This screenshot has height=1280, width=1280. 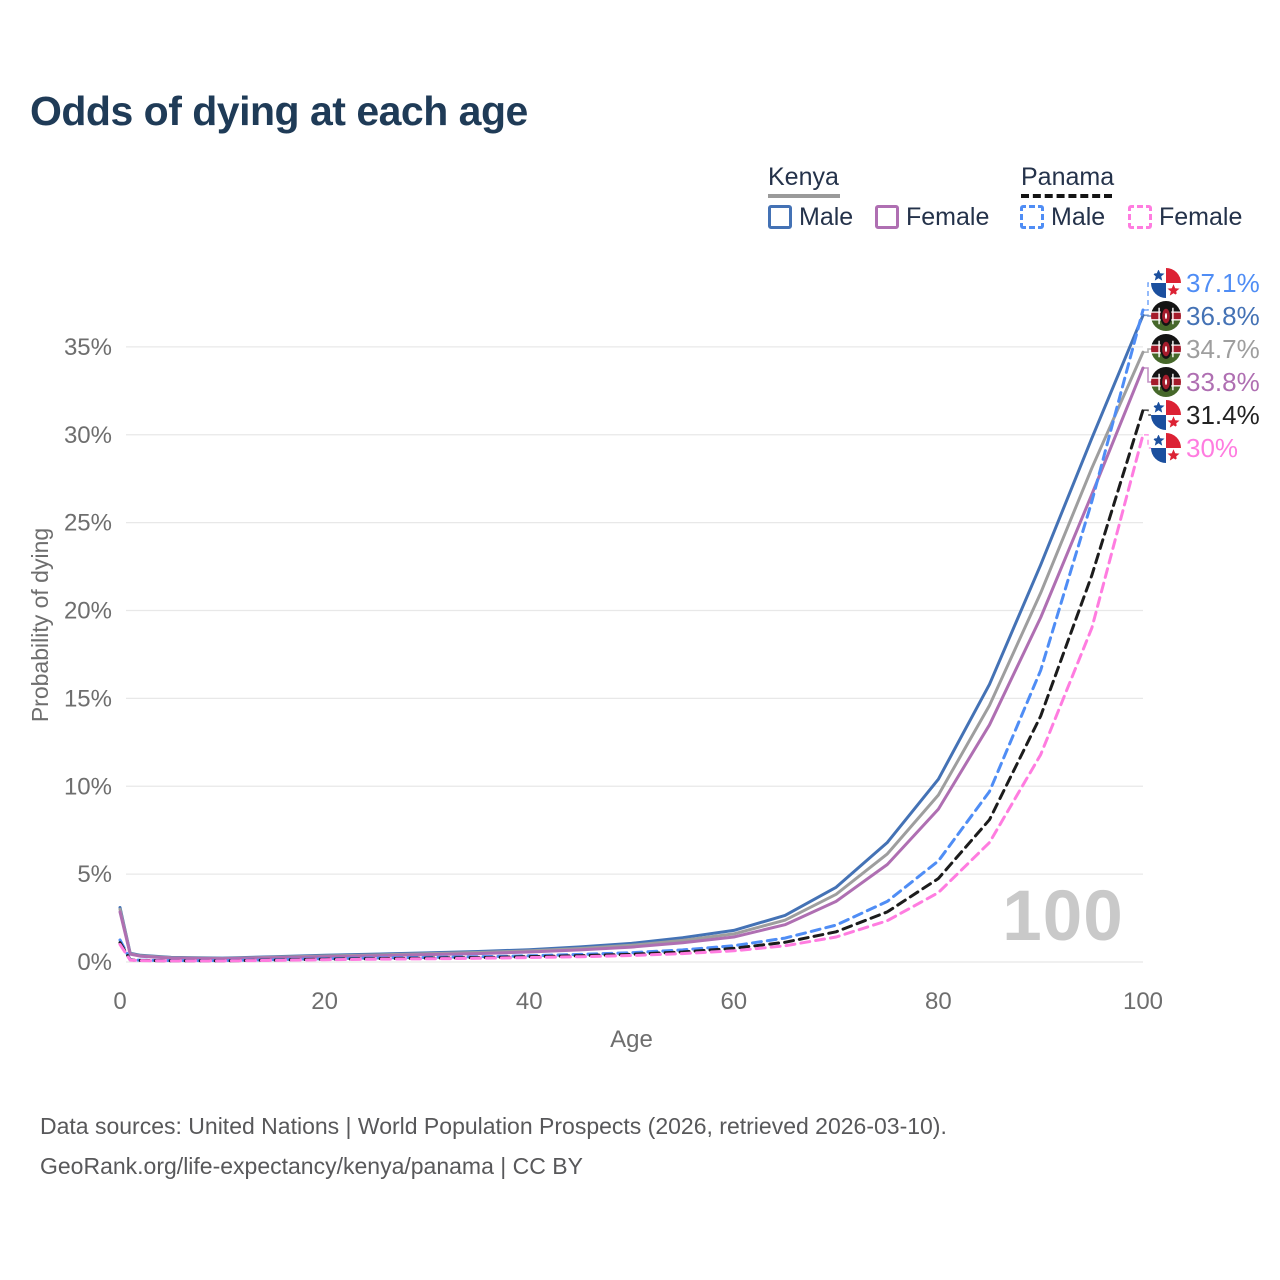 What do you see at coordinates (887, 217) in the screenshot?
I see `legend-kenya-female-swatch` at bounding box center [887, 217].